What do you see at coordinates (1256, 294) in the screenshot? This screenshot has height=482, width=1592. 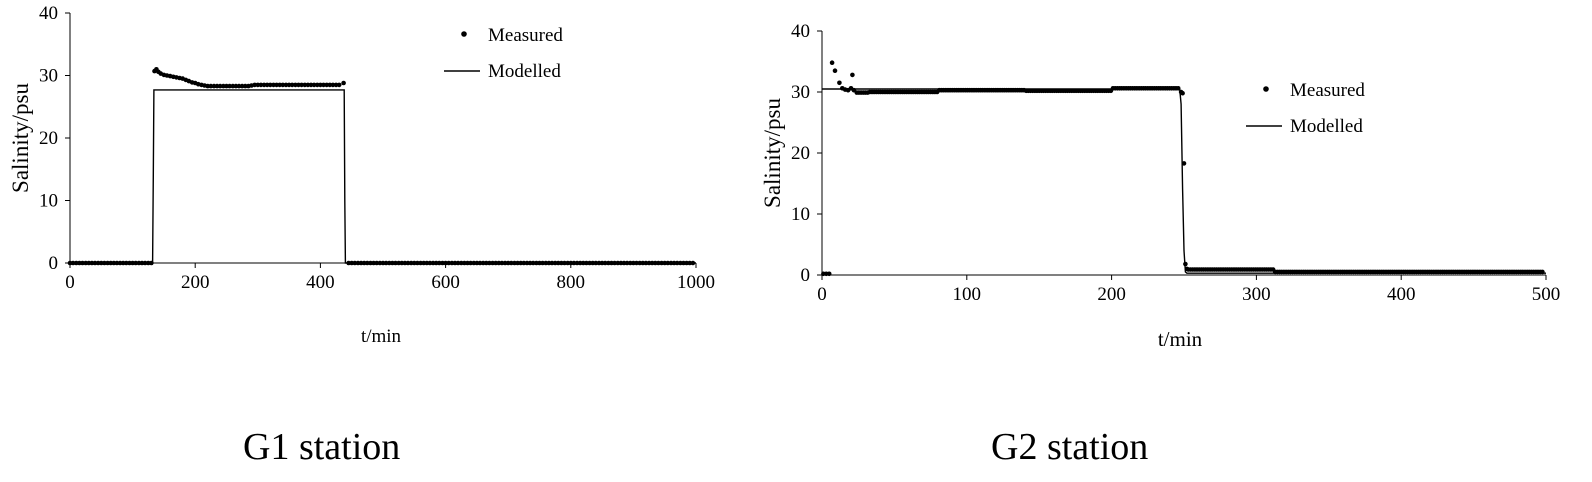 I see `x-tick-label: 300` at bounding box center [1256, 294].